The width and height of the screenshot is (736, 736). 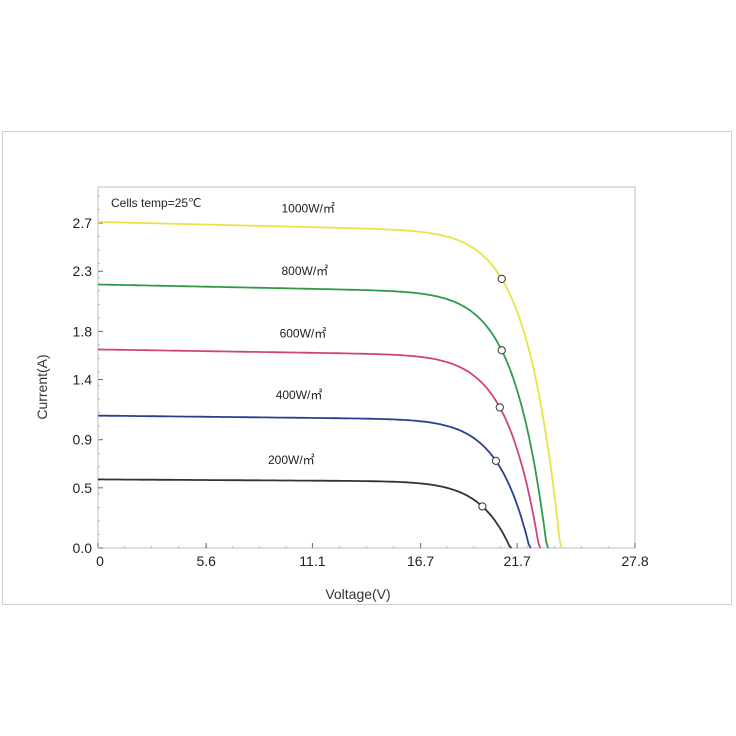 What do you see at coordinates (83, 440) in the screenshot?
I see `y-tick-label: 0.9` at bounding box center [83, 440].